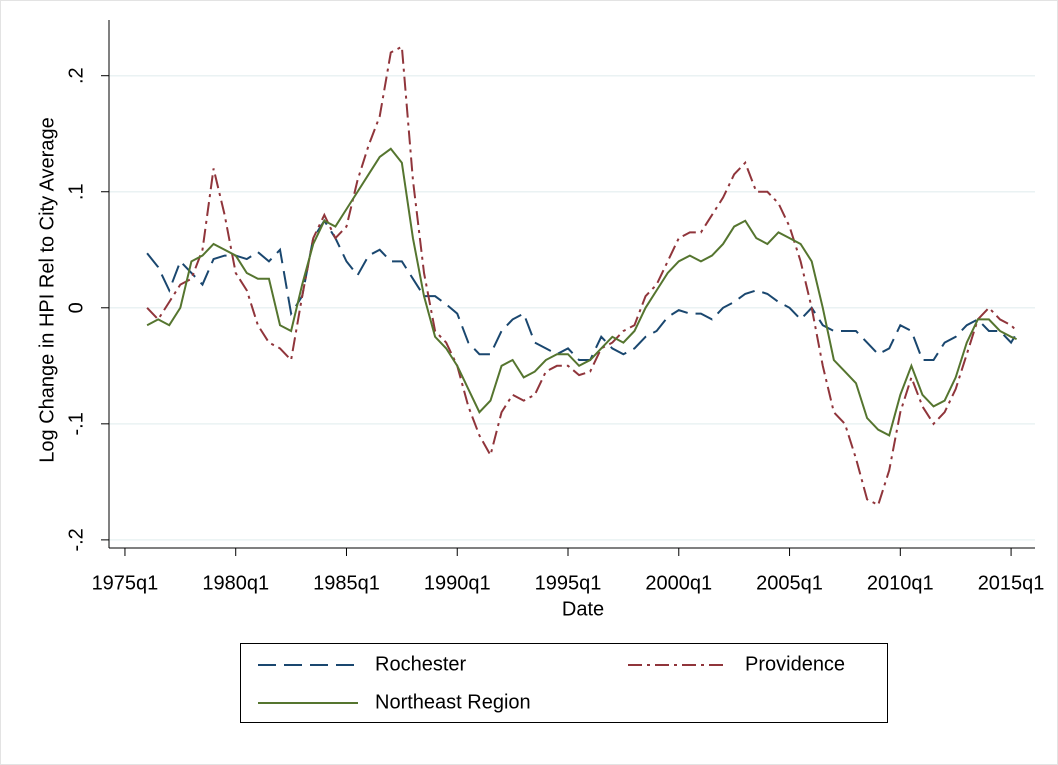  I want to click on y-tick-label: -.2, so click(76, 539).